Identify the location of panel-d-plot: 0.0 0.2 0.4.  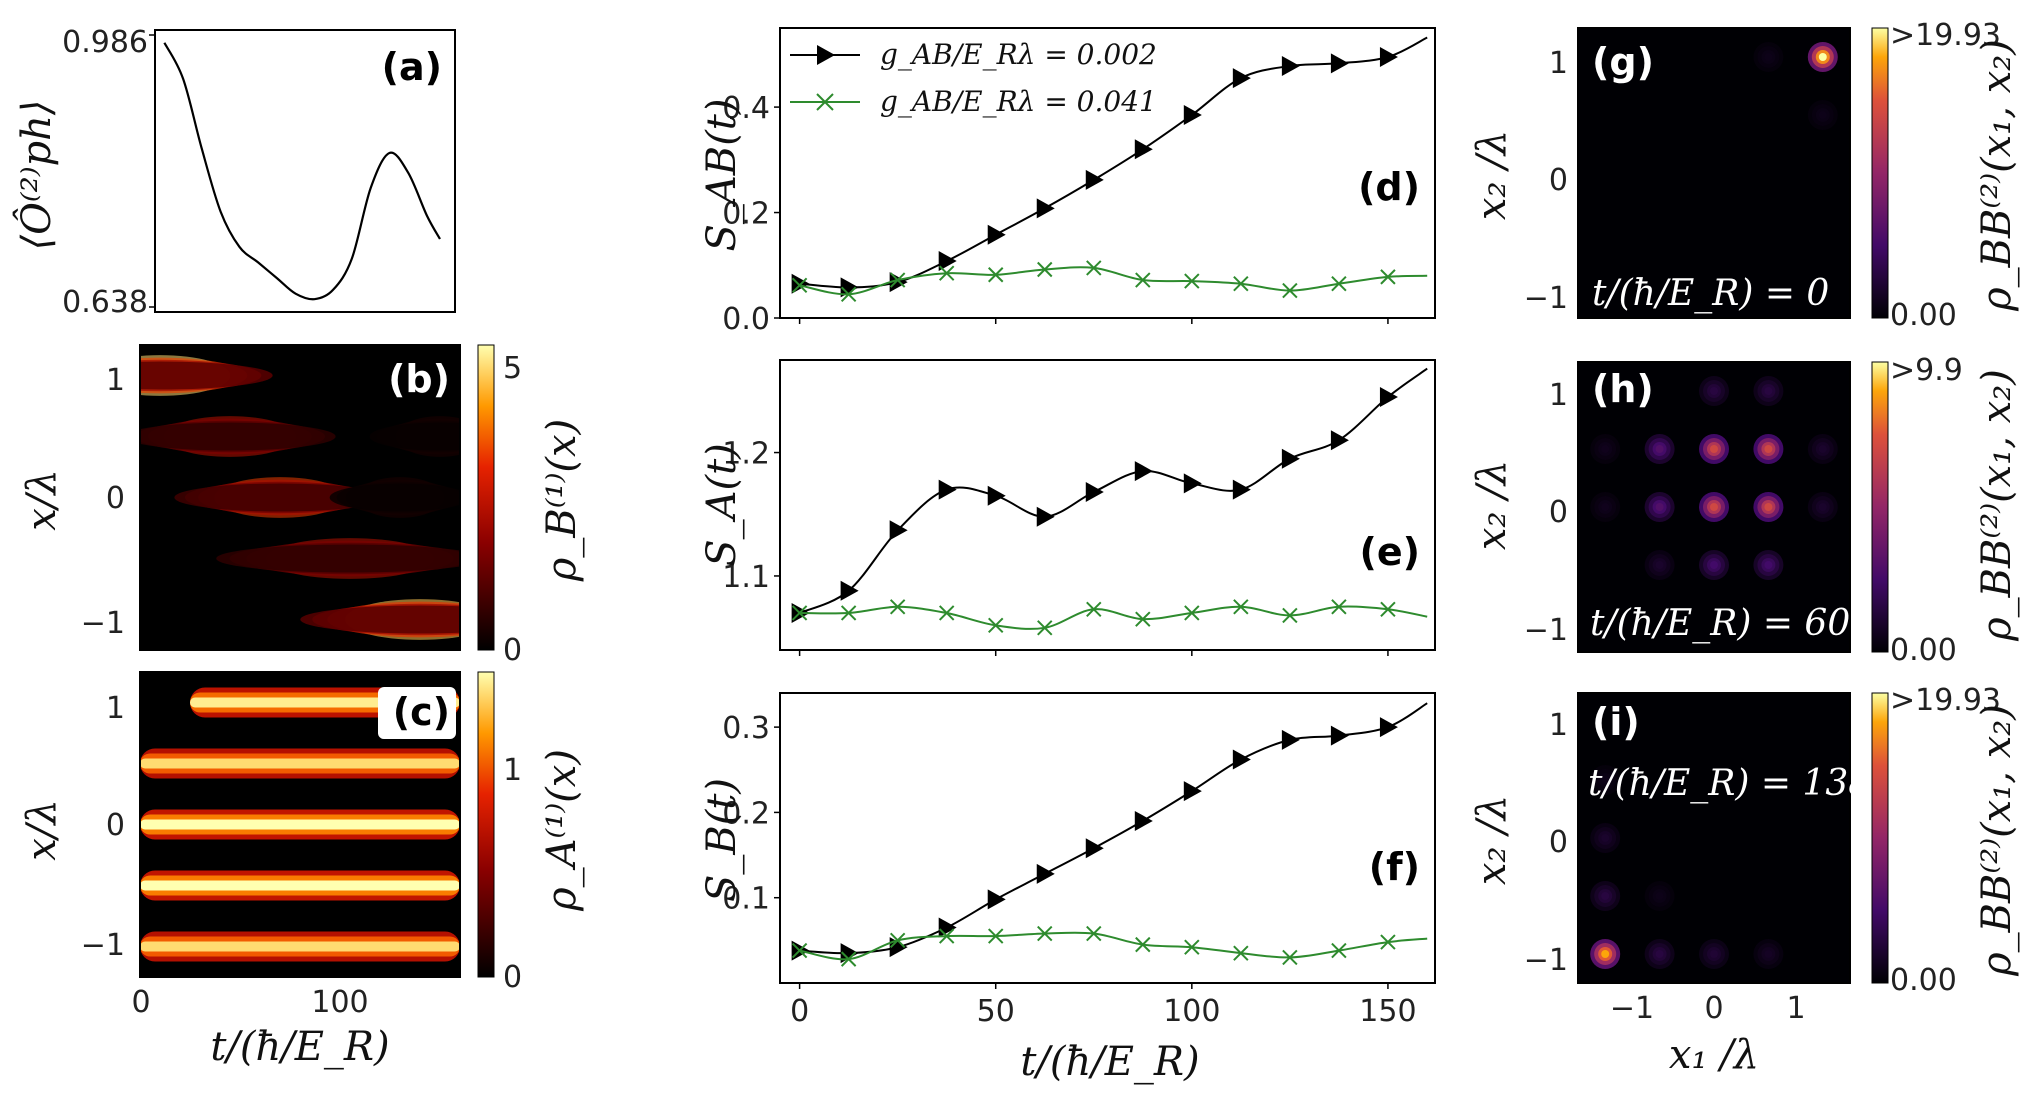
(1075, 186).